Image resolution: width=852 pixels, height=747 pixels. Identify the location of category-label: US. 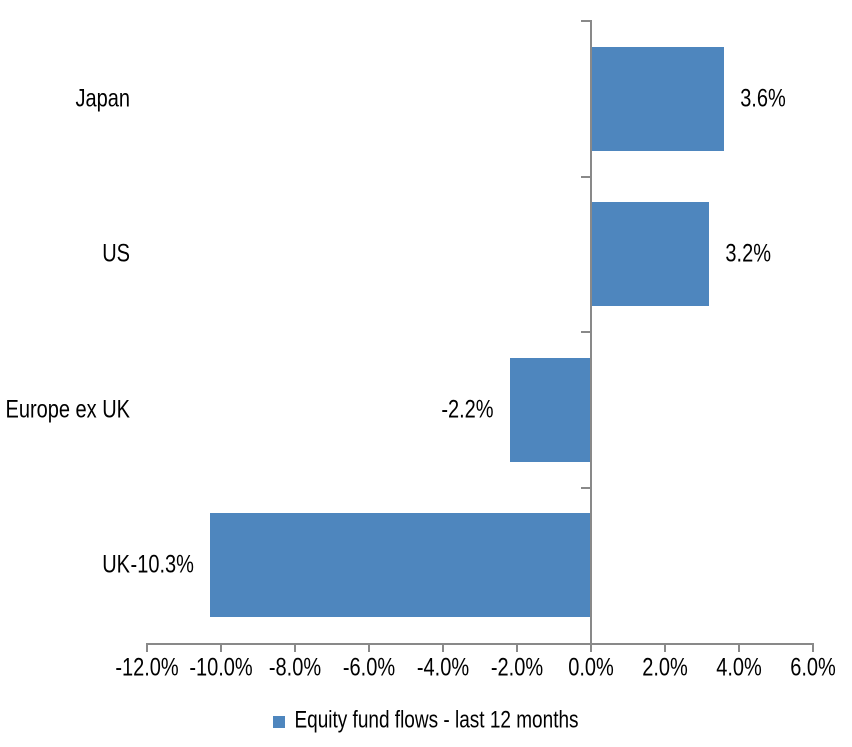
(116, 254).